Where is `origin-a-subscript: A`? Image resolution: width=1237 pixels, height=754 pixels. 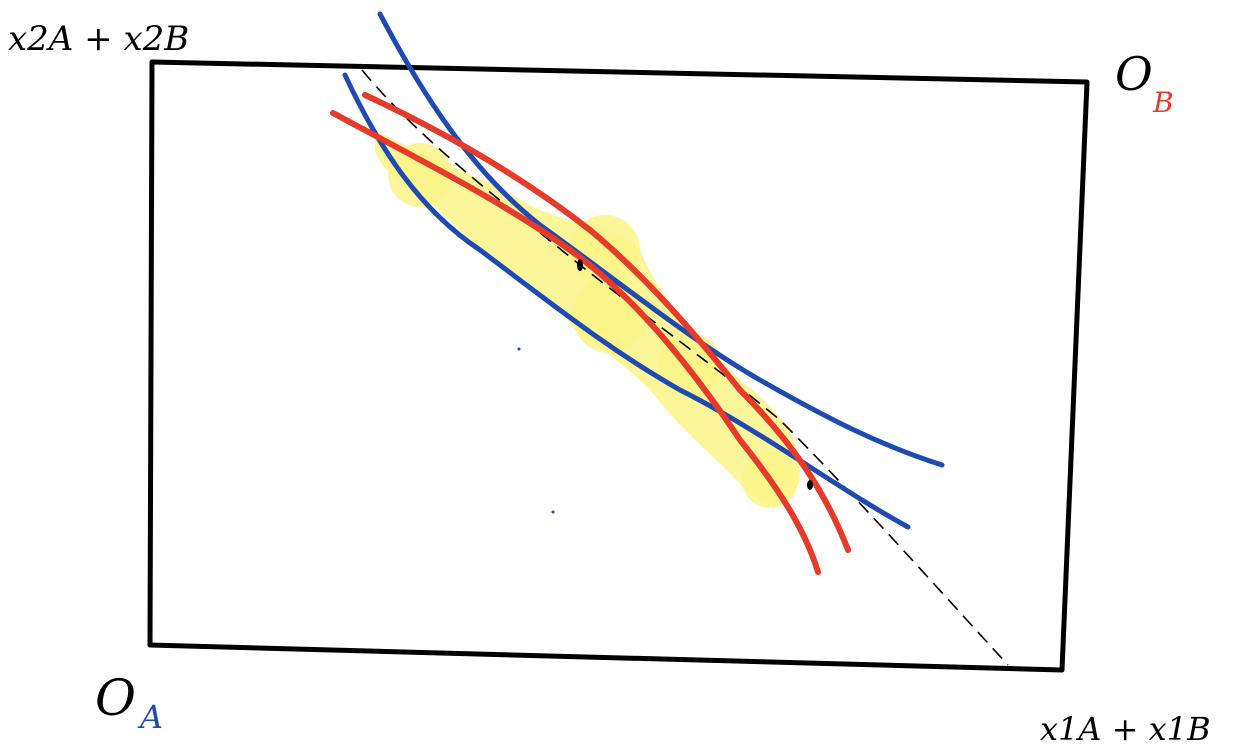
origin-a-subscript: A is located at coordinates (150, 717).